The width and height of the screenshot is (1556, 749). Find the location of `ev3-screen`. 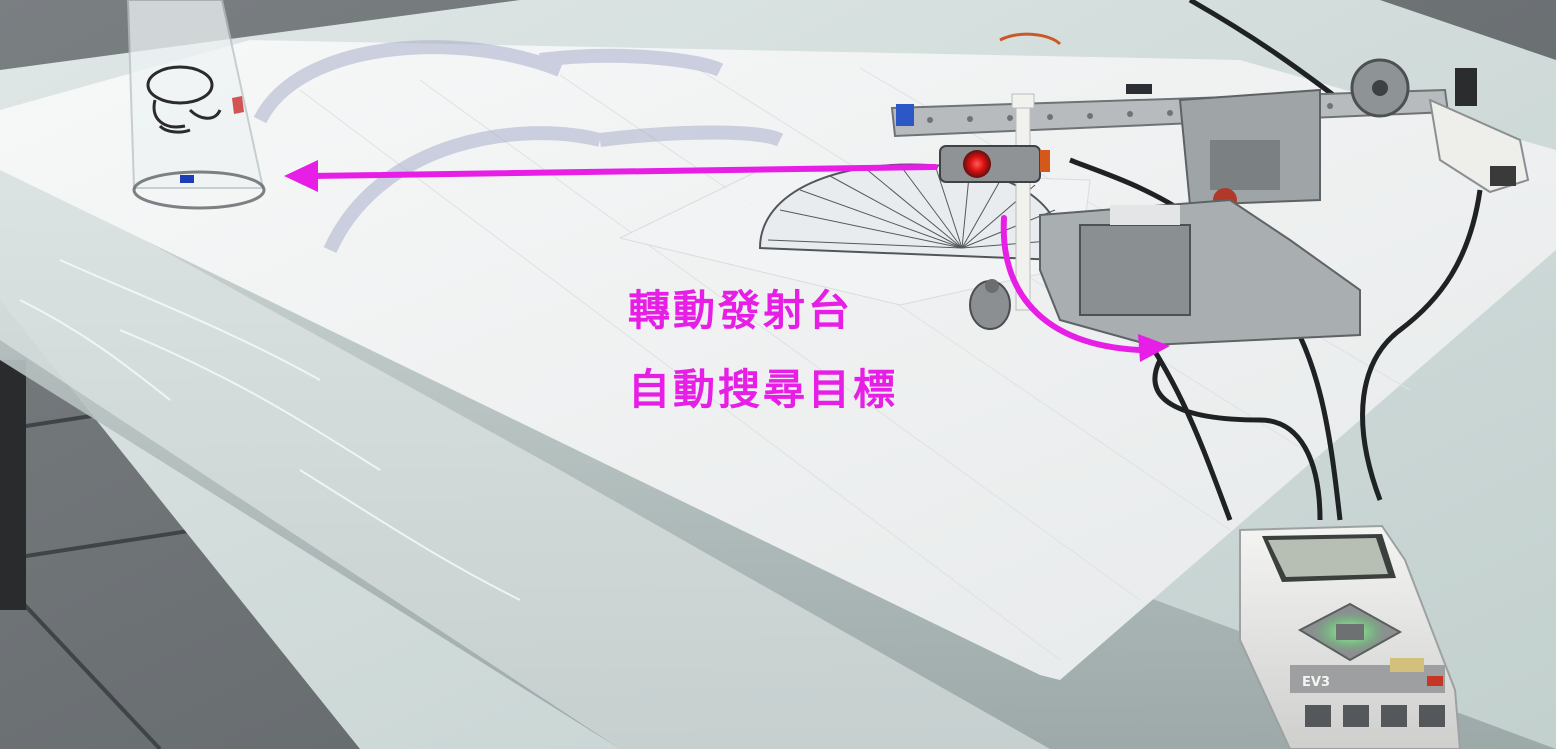

ev3-screen is located at coordinates (1328, 557).